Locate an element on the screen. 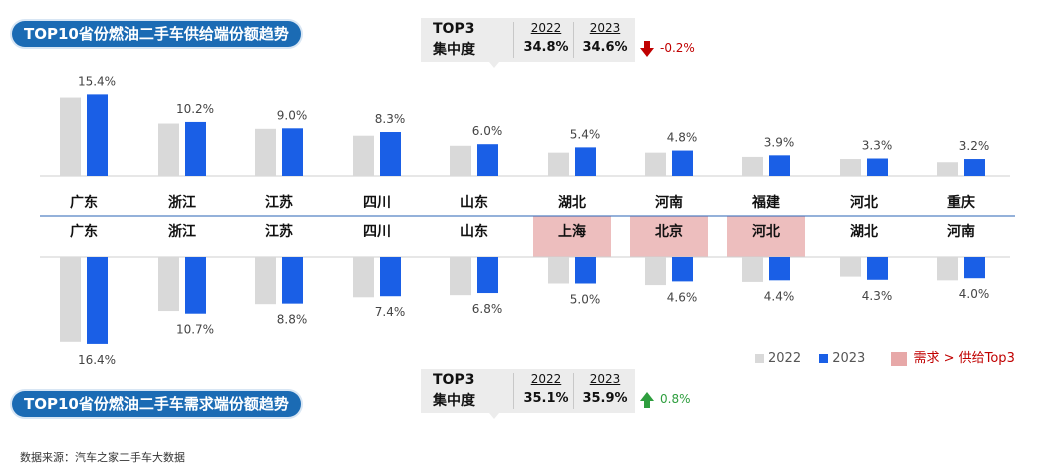 The image size is (1047, 472). supply-data-label: 5.4% is located at coordinates (585, 134).